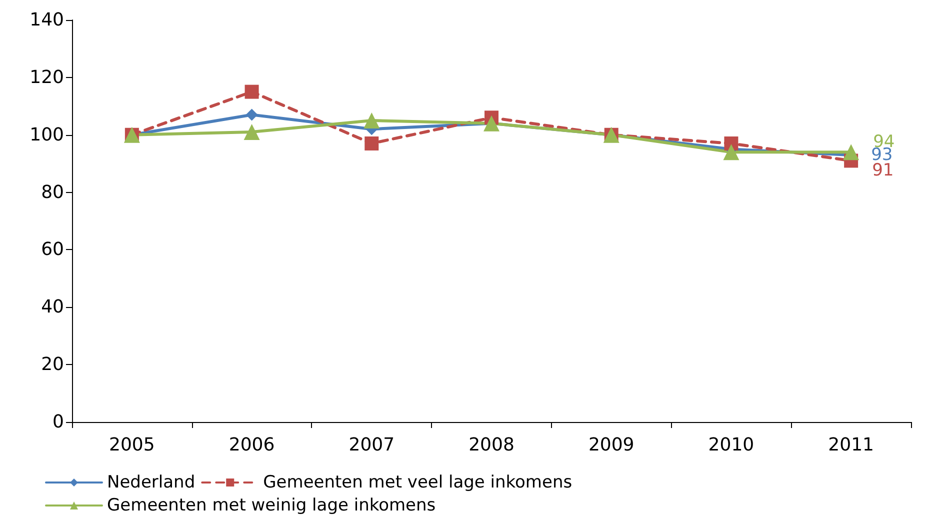  Describe the element at coordinates (58, 422) in the screenshot. I see `y-tick-label: 0` at that location.